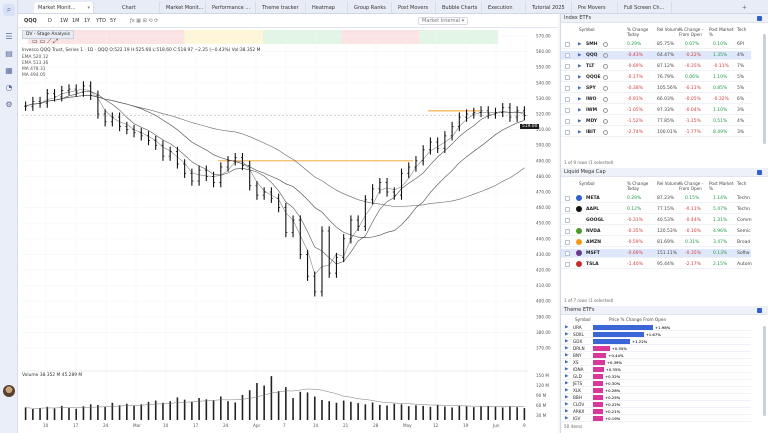 The height and width of the screenshot is (433, 768). I want to click on theme-row: ▶ CLOV +0.22%, so click(656, 404).